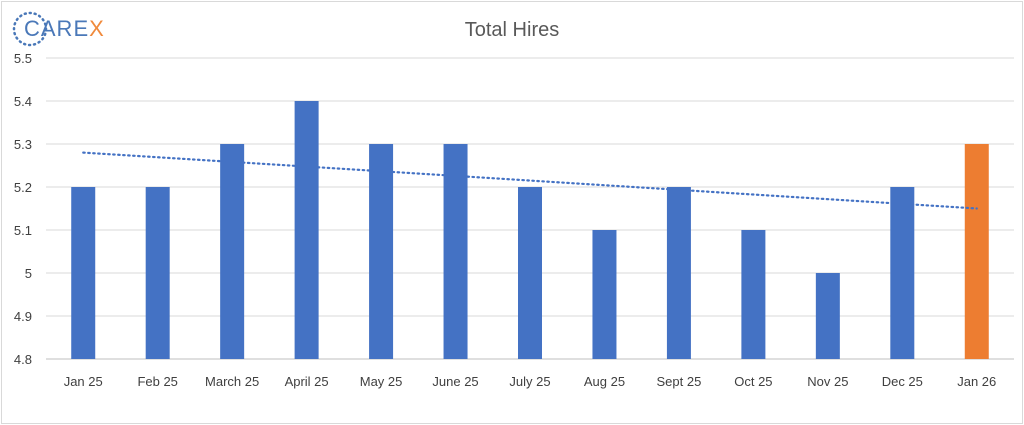 Image resolution: width=1024 pixels, height=425 pixels. I want to click on logo-ring-icon, so click(30, 29).